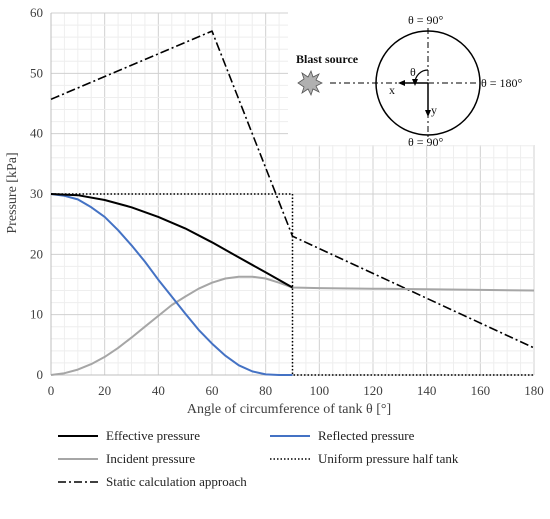  I want to click on y-tick-label: 50, so click(36, 72).